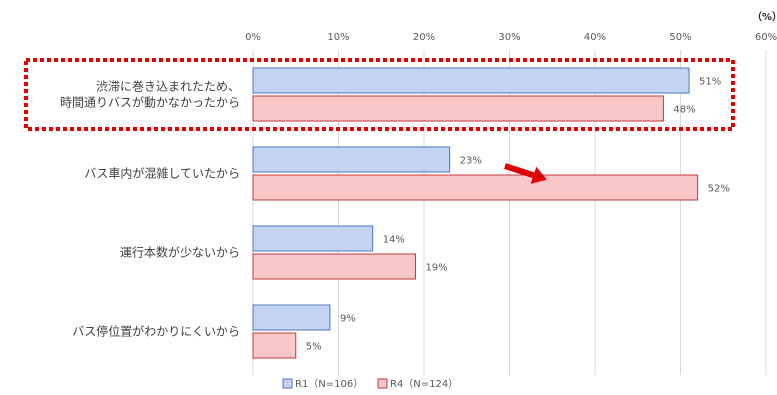 The height and width of the screenshot is (395, 777). What do you see at coordinates (329, 384) in the screenshot?
I see `legend-entry: R1（N=106）` at bounding box center [329, 384].